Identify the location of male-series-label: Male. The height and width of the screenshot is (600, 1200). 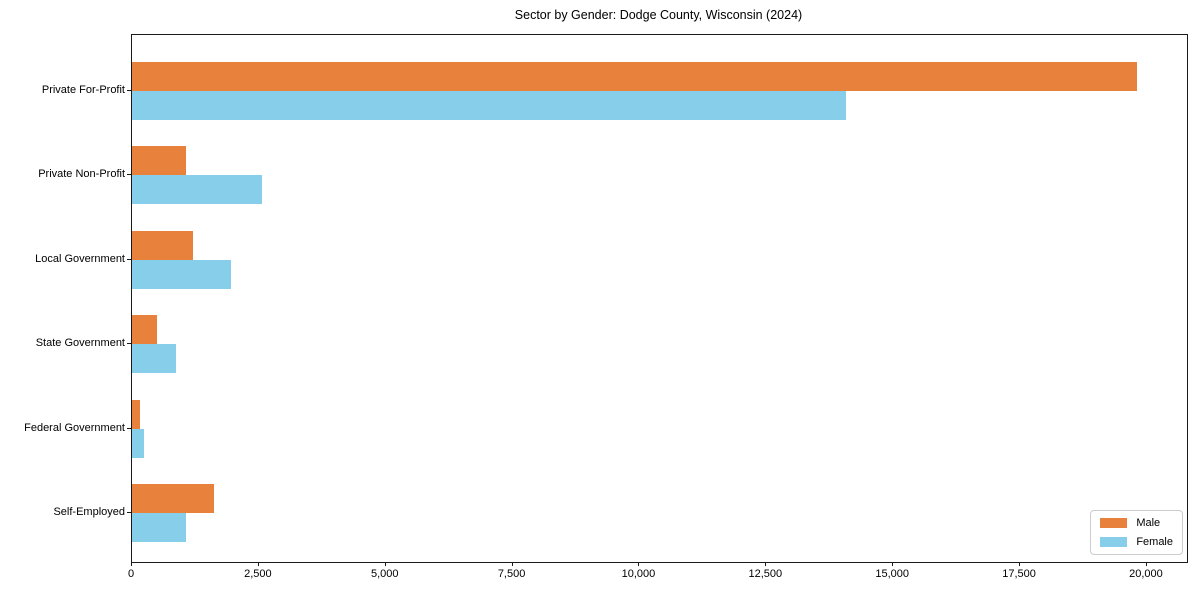
(1148, 523).